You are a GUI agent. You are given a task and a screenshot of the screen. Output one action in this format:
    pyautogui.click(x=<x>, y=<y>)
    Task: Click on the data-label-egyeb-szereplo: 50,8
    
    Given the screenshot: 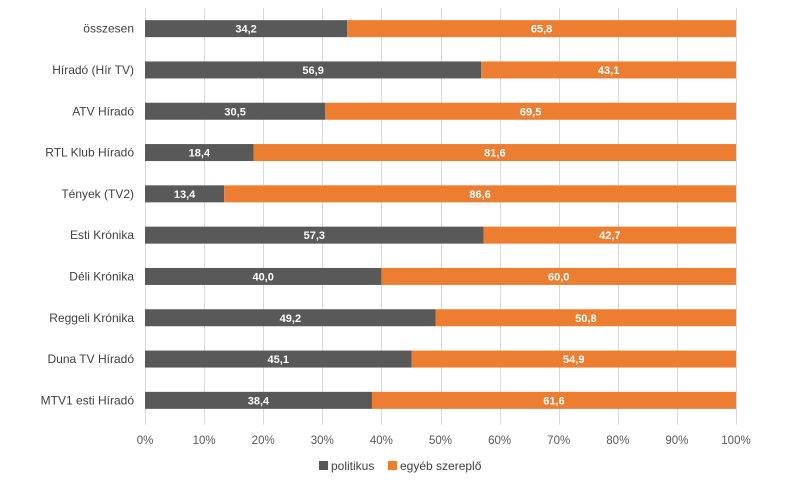 What is the action you would take?
    pyautogui.click(x=585, y=319)
    